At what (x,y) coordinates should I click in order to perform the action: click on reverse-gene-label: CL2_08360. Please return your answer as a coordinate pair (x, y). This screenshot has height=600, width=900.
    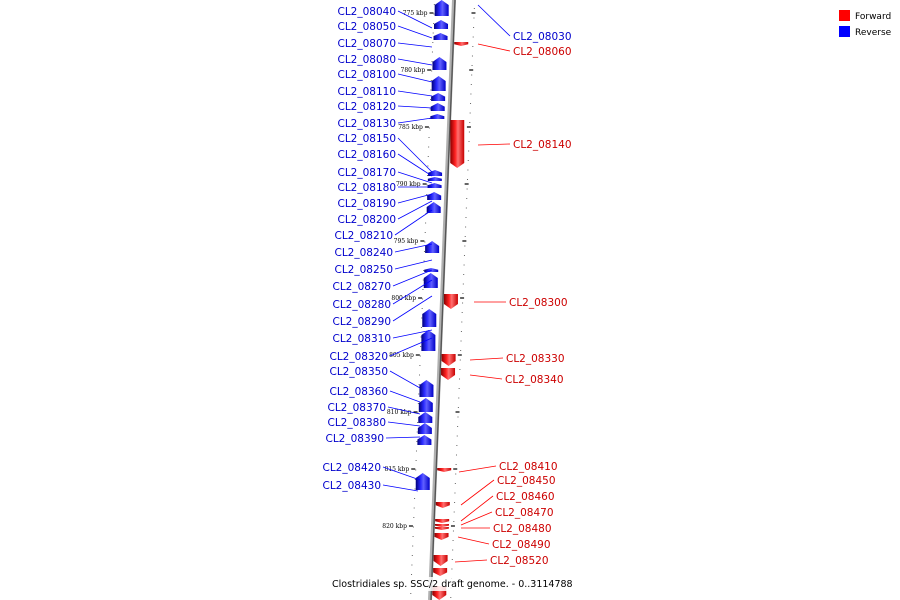
    Looking at the image, I should click on (375, 394).